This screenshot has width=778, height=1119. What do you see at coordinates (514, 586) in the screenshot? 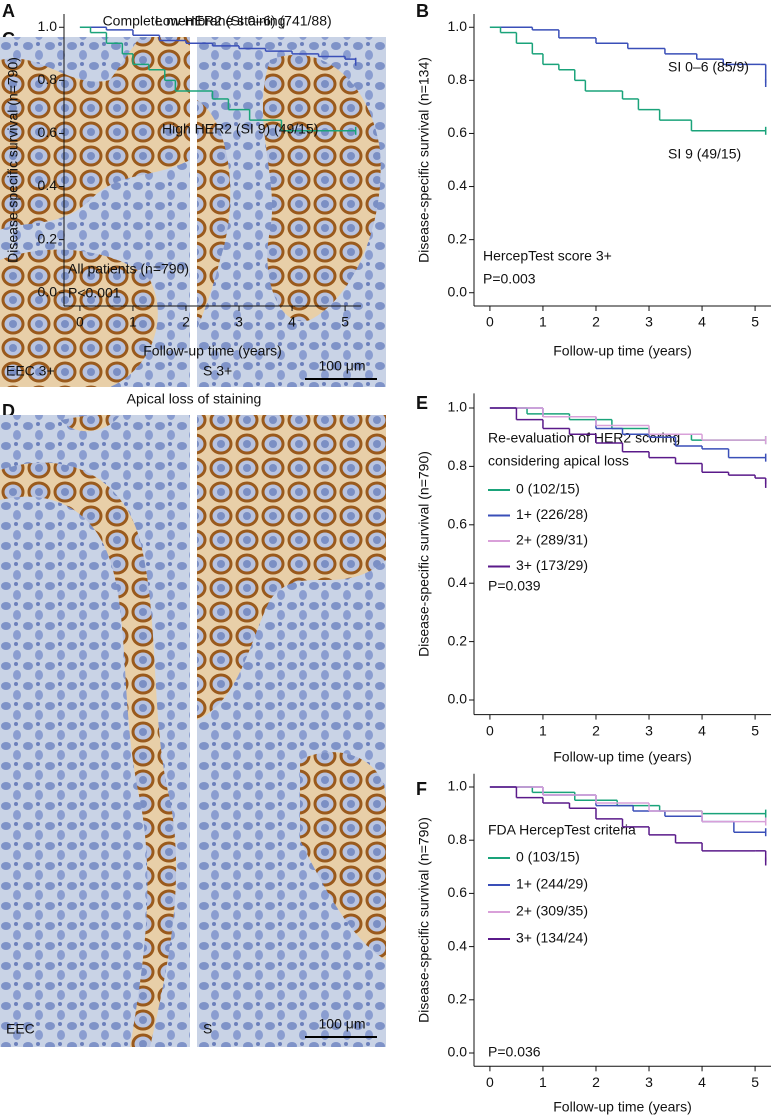
I see `annotation: P=0.039` at bounding box center [514, 586].